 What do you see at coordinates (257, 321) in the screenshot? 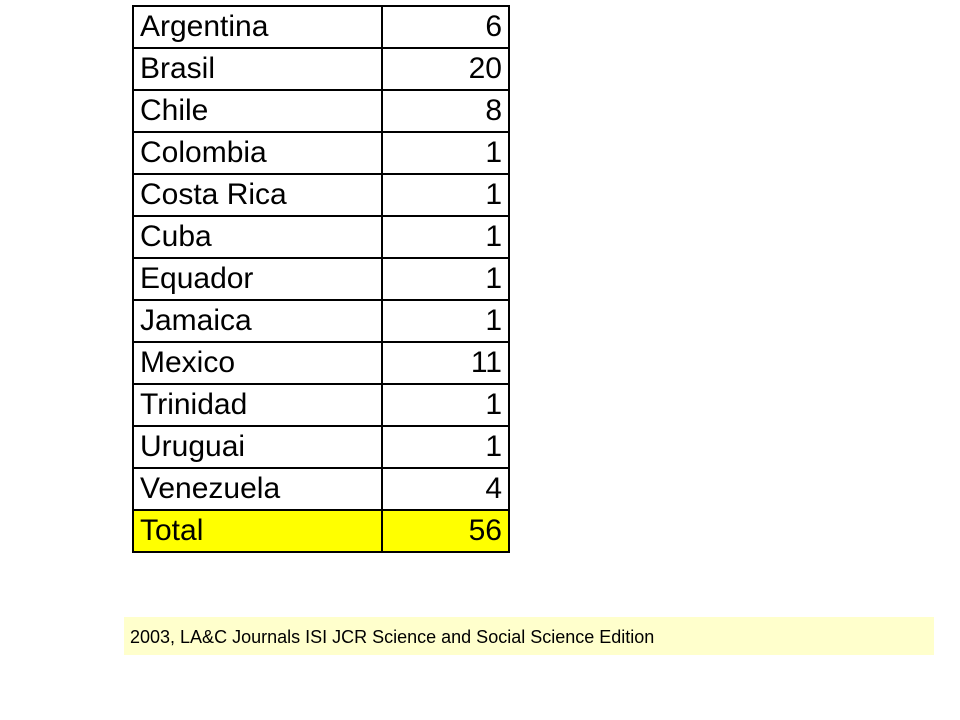
I see `country-cell: Jamaica` at bounding box center [257, 321].